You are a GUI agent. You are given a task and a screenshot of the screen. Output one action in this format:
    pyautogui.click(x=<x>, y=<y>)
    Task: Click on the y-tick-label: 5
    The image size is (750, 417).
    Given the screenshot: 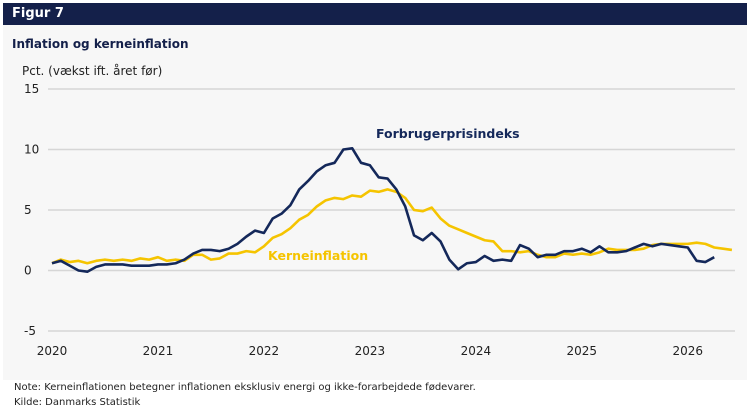 What is the action you would take?
    pyautogui.click(x=28, y=210)
    